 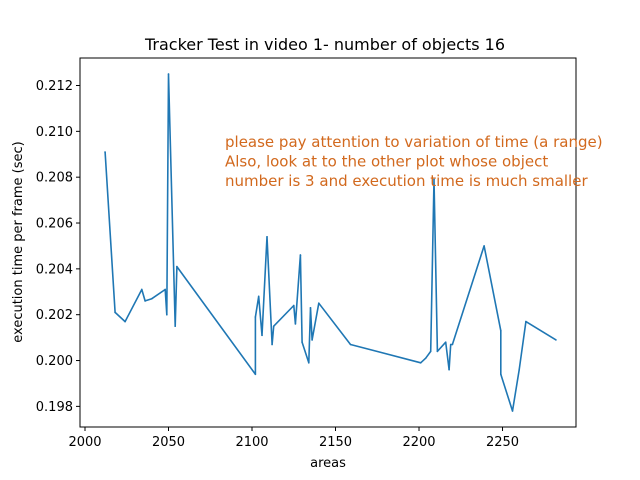 What do you see at coordinates (54, 86) in the screenshot?
I see `y-tick-label: 0.212` at bounding box center [54, 86].